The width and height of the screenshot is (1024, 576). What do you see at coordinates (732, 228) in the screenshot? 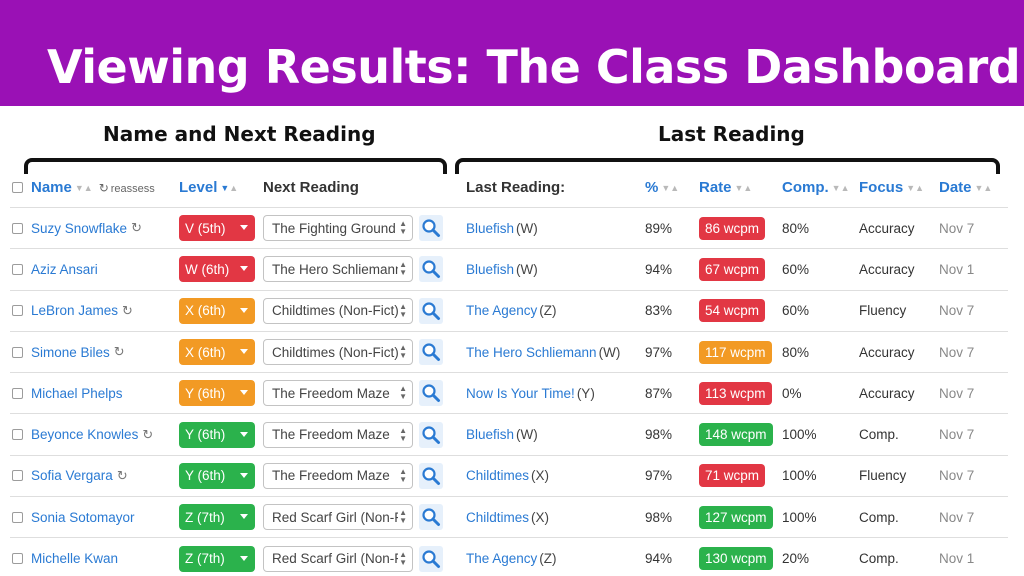
I see `rate-cell: 86 wcpm` at bounding box center [732, 228].